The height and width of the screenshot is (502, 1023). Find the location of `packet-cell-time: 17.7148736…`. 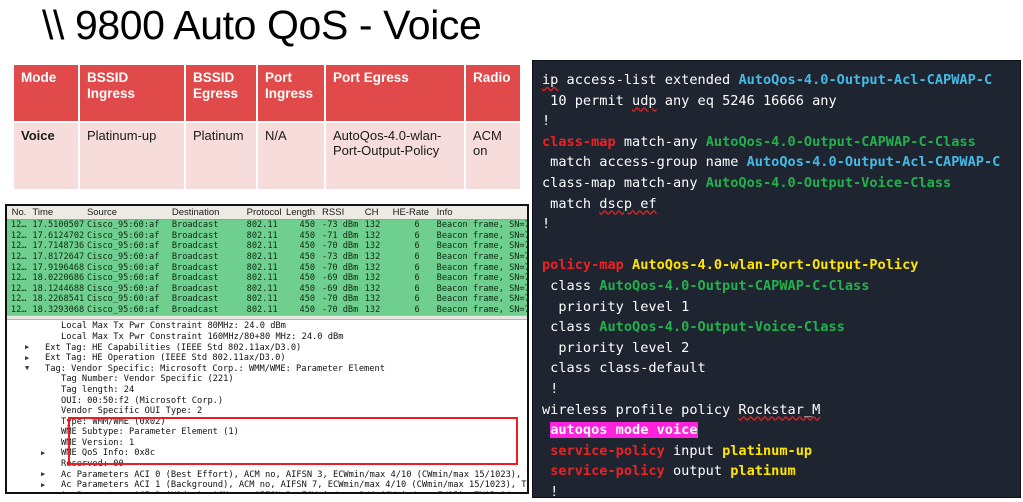

packet-cell-time: 17.7148736… is located at coordinates (58, 246).